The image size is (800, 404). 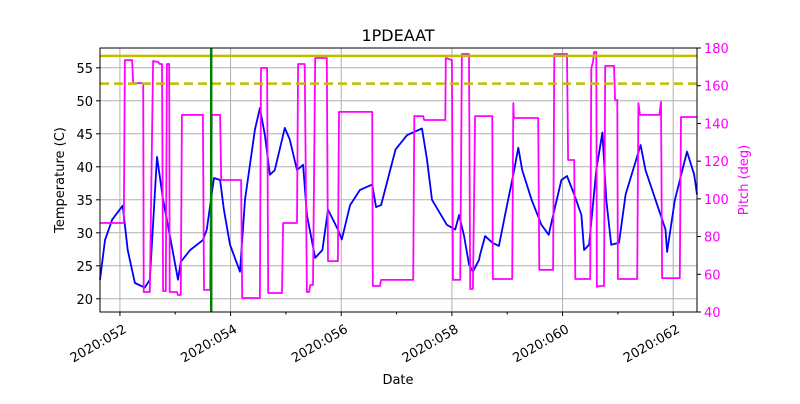 What do you see at coordinates (712, 238) in the screenshot?
I see `y2-tick-label: 80` at bounding box center [712, 238].